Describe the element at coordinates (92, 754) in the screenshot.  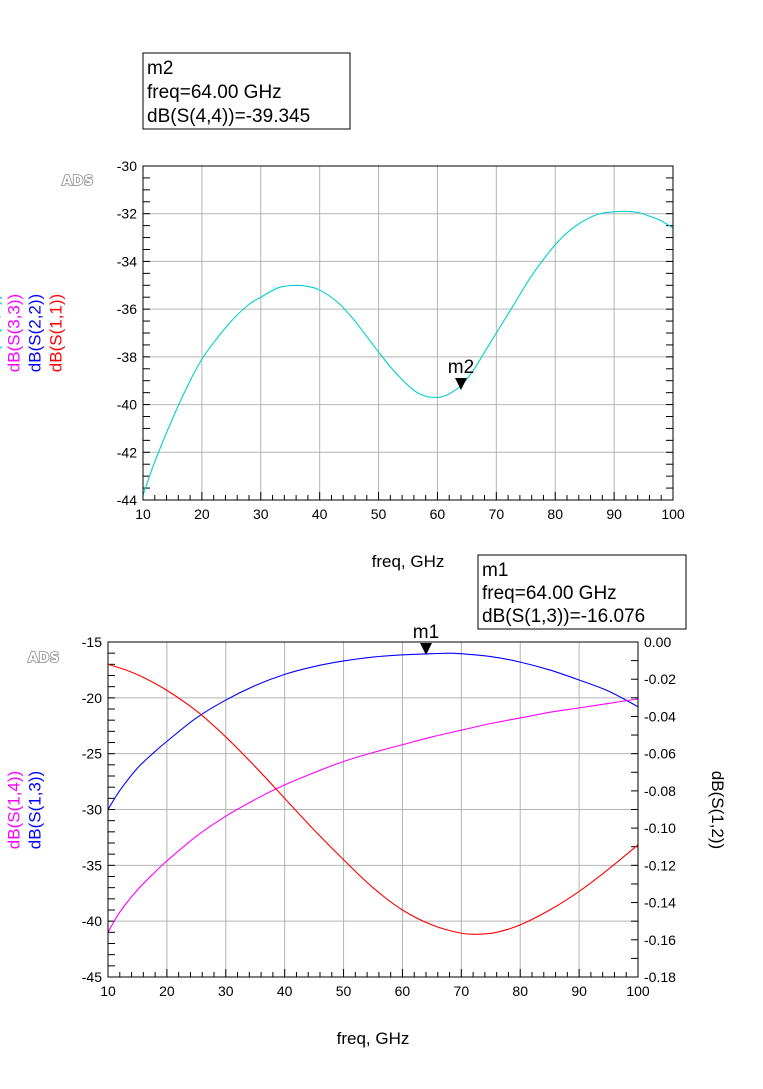
I see `y-tick-label: -25` at that location.